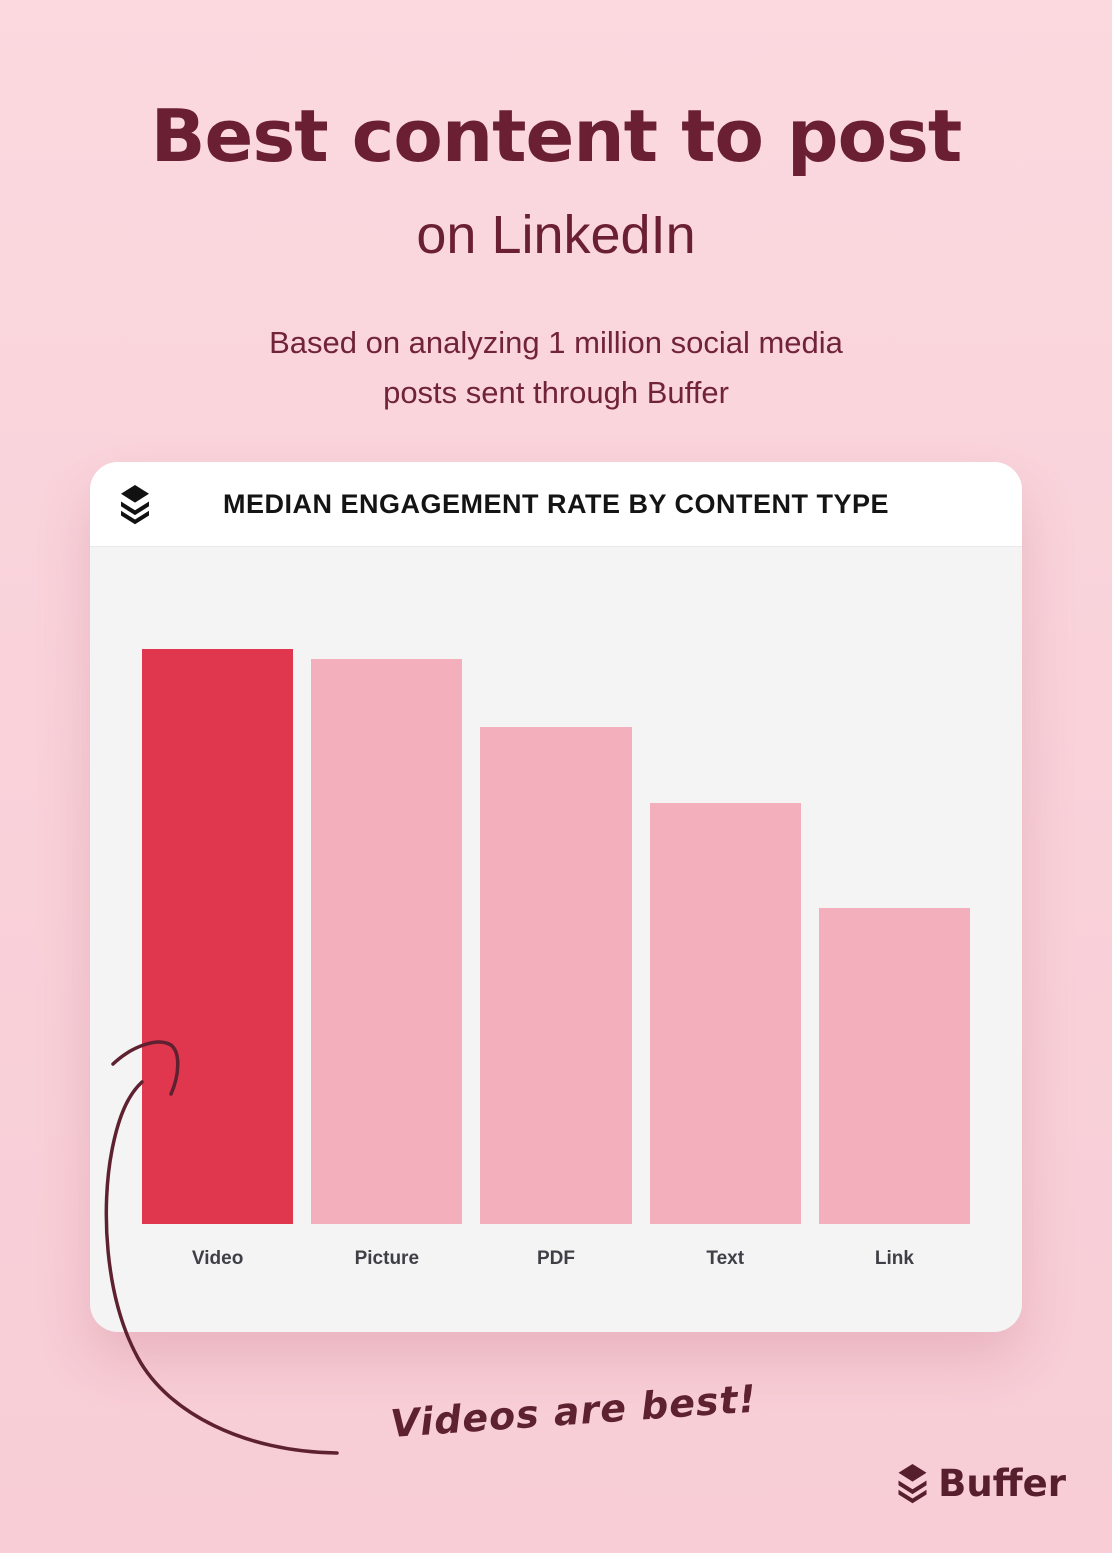 This screenshot has width=1112, height=1553. I want to click on page-subtitle: on LinkedIn, so click(556, 235).